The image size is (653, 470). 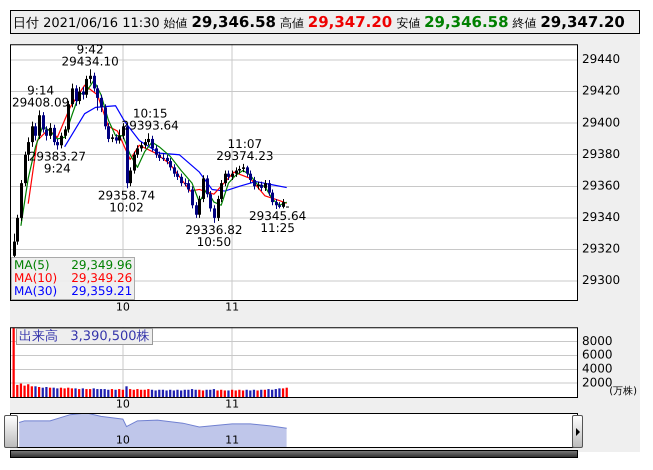 What do you see at coordinates (90, 55) in the screenshot?
I see `annotation: 9:42 29434.10` at bounding box center [90, 55].